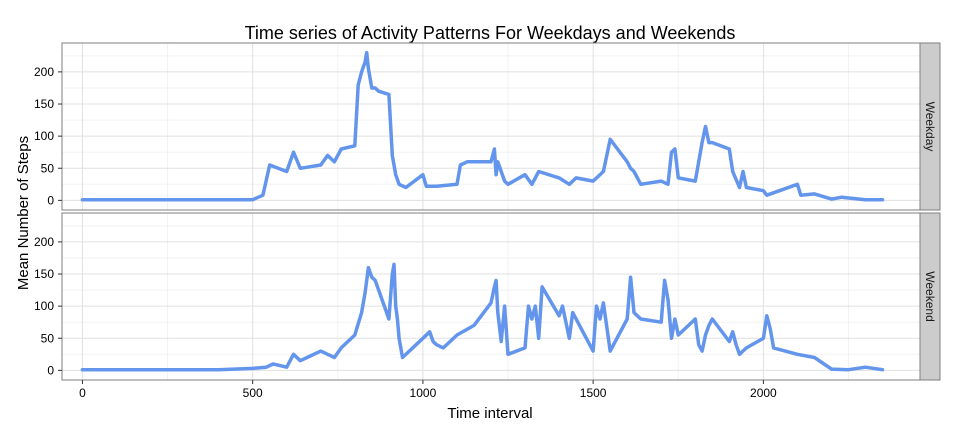  What do you see at coordinates (423, 393) in the screenshot?
I see `x-tick-label: 1000` at bounding box center [423, 393].